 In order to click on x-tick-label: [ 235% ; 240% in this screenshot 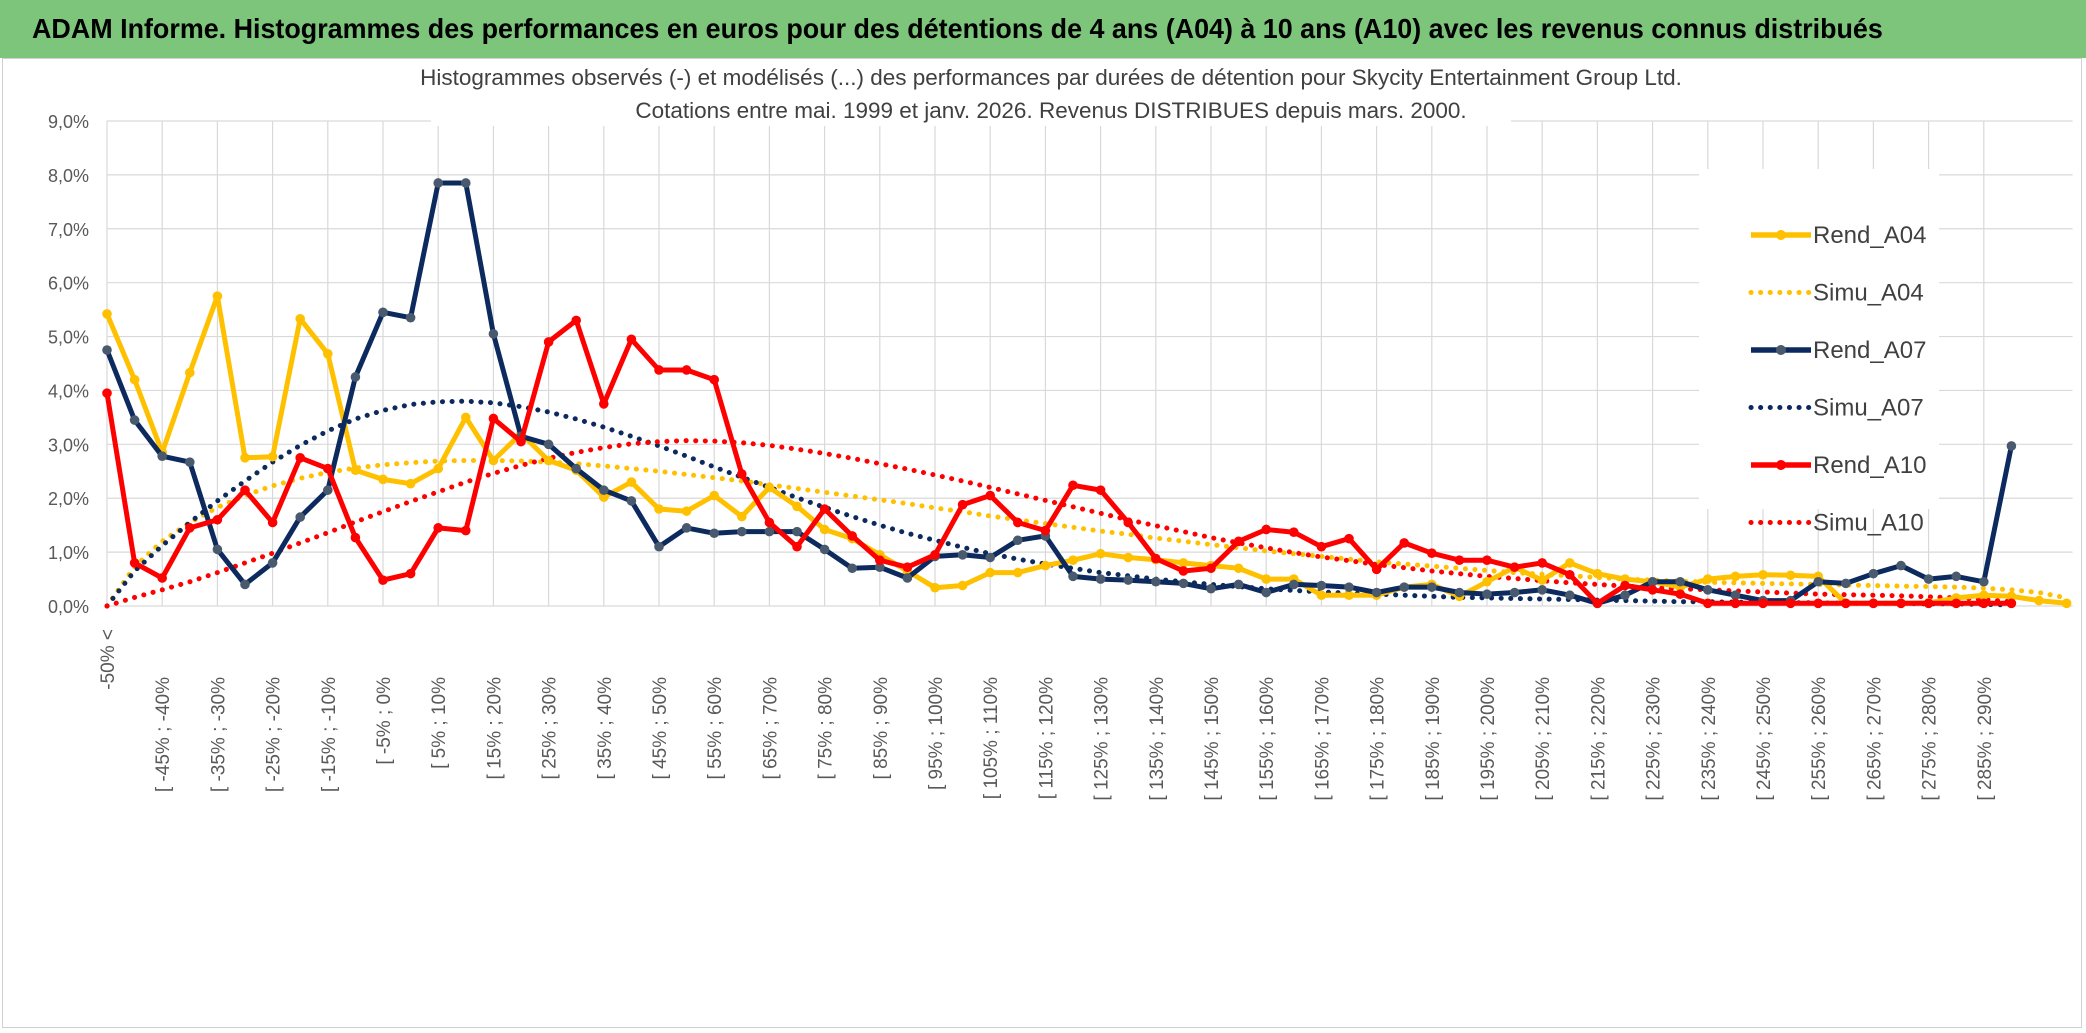, I will do `click(1709, 739)`.